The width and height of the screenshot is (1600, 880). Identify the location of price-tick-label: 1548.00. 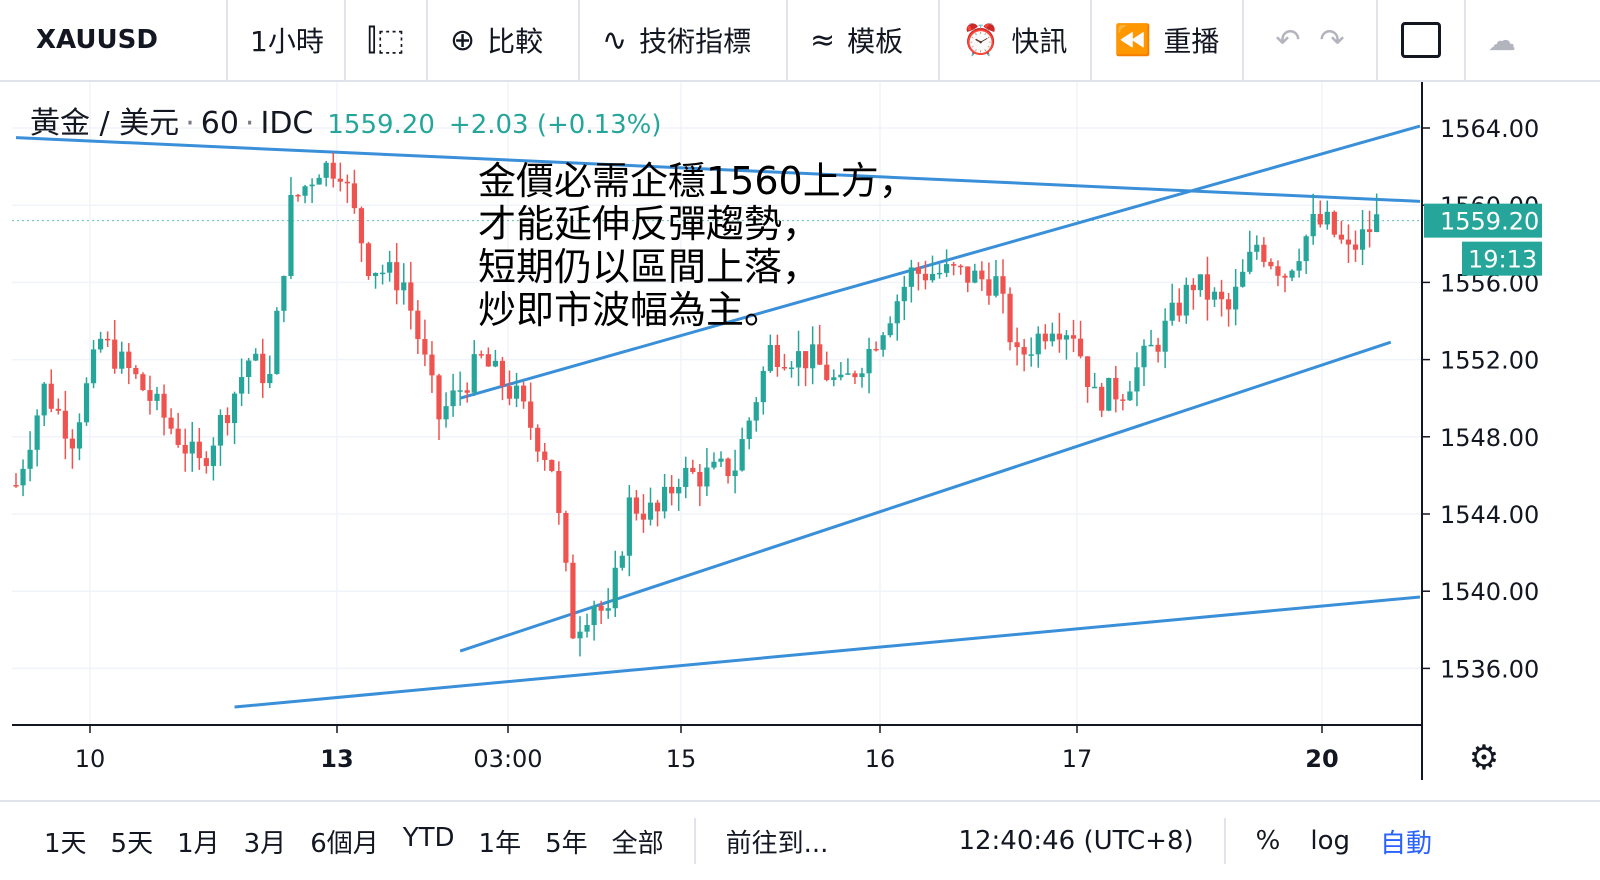
(1489, 438).